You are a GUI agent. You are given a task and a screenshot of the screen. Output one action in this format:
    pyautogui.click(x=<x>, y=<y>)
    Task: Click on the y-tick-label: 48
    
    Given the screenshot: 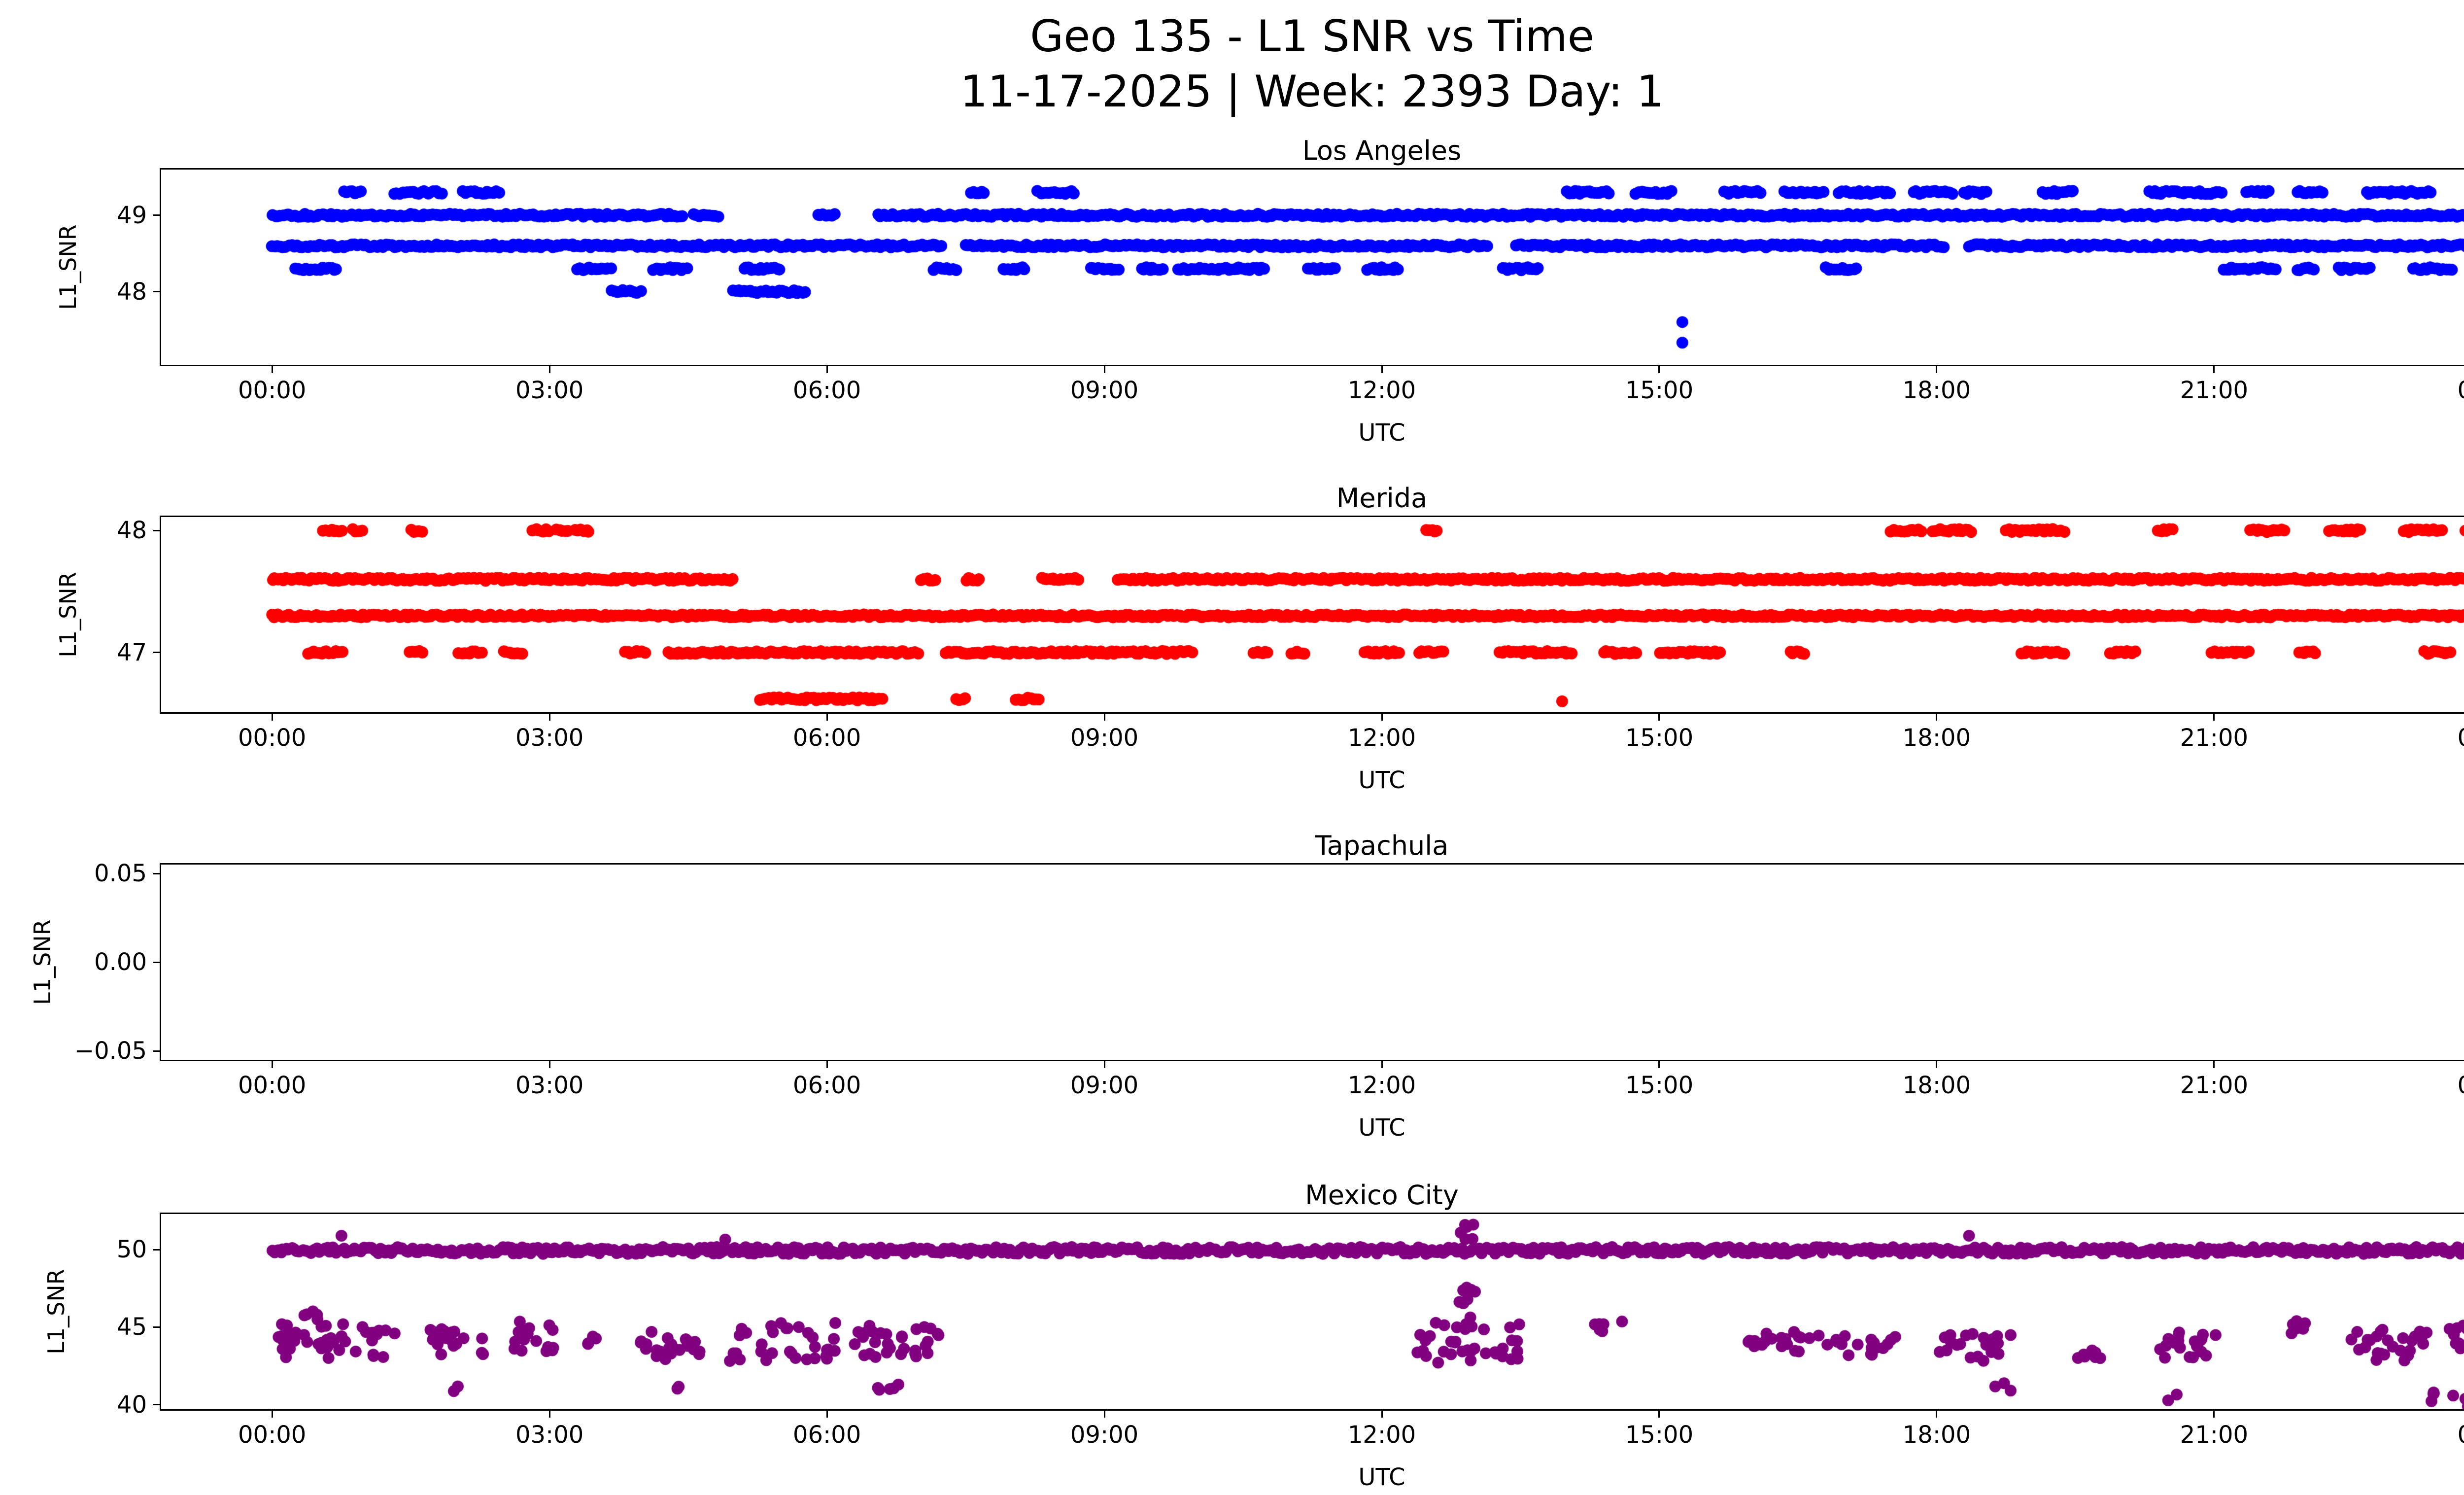 What is the action you would take?
    pyautogui.click(x=131, y=292)
    